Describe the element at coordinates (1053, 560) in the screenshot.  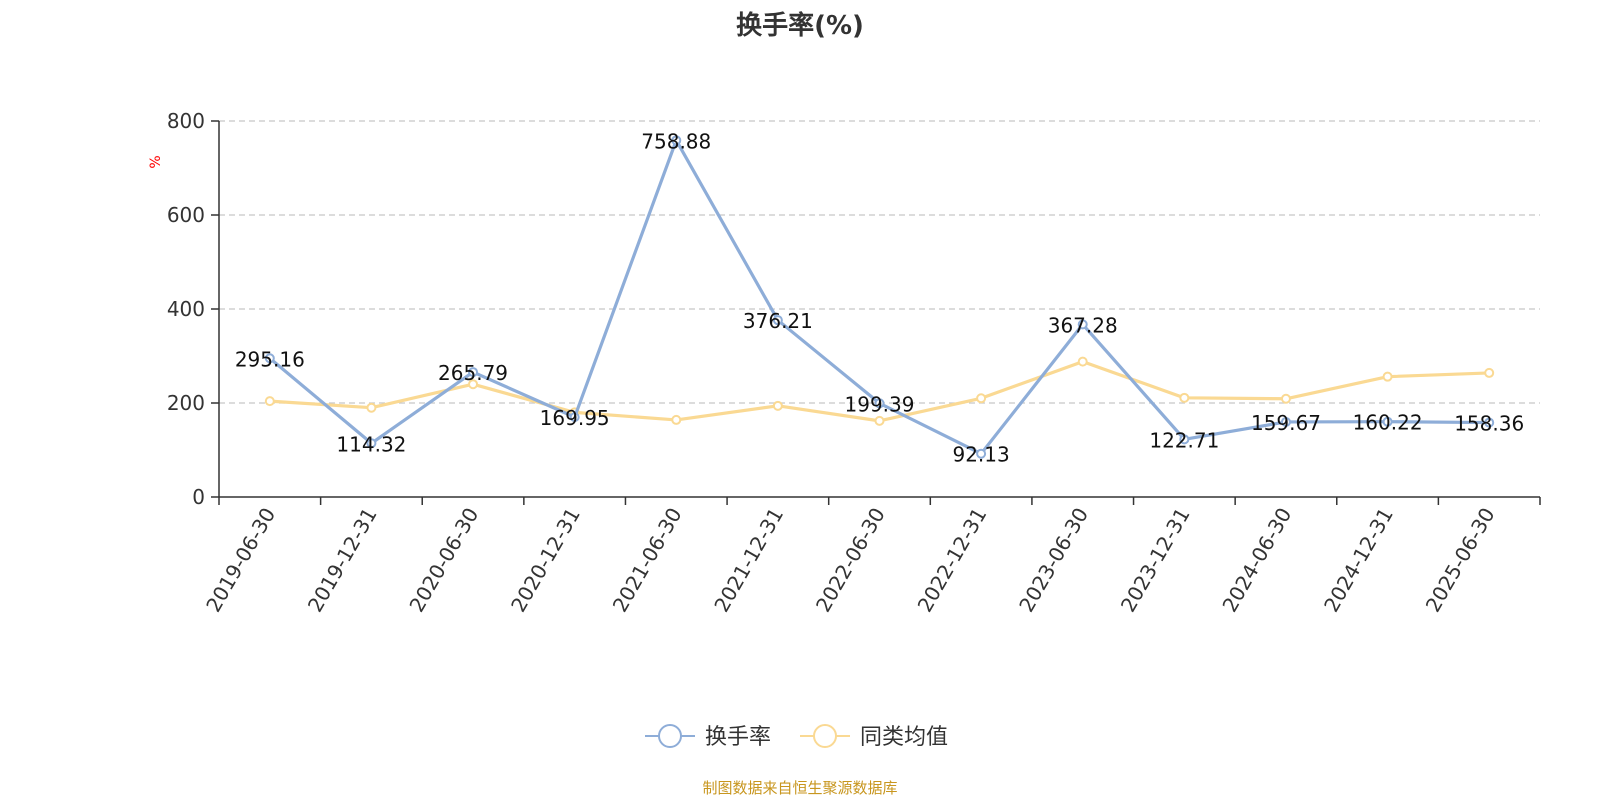
I see `x-tick-label-2023-06-30: 2023-06-30` at that location.